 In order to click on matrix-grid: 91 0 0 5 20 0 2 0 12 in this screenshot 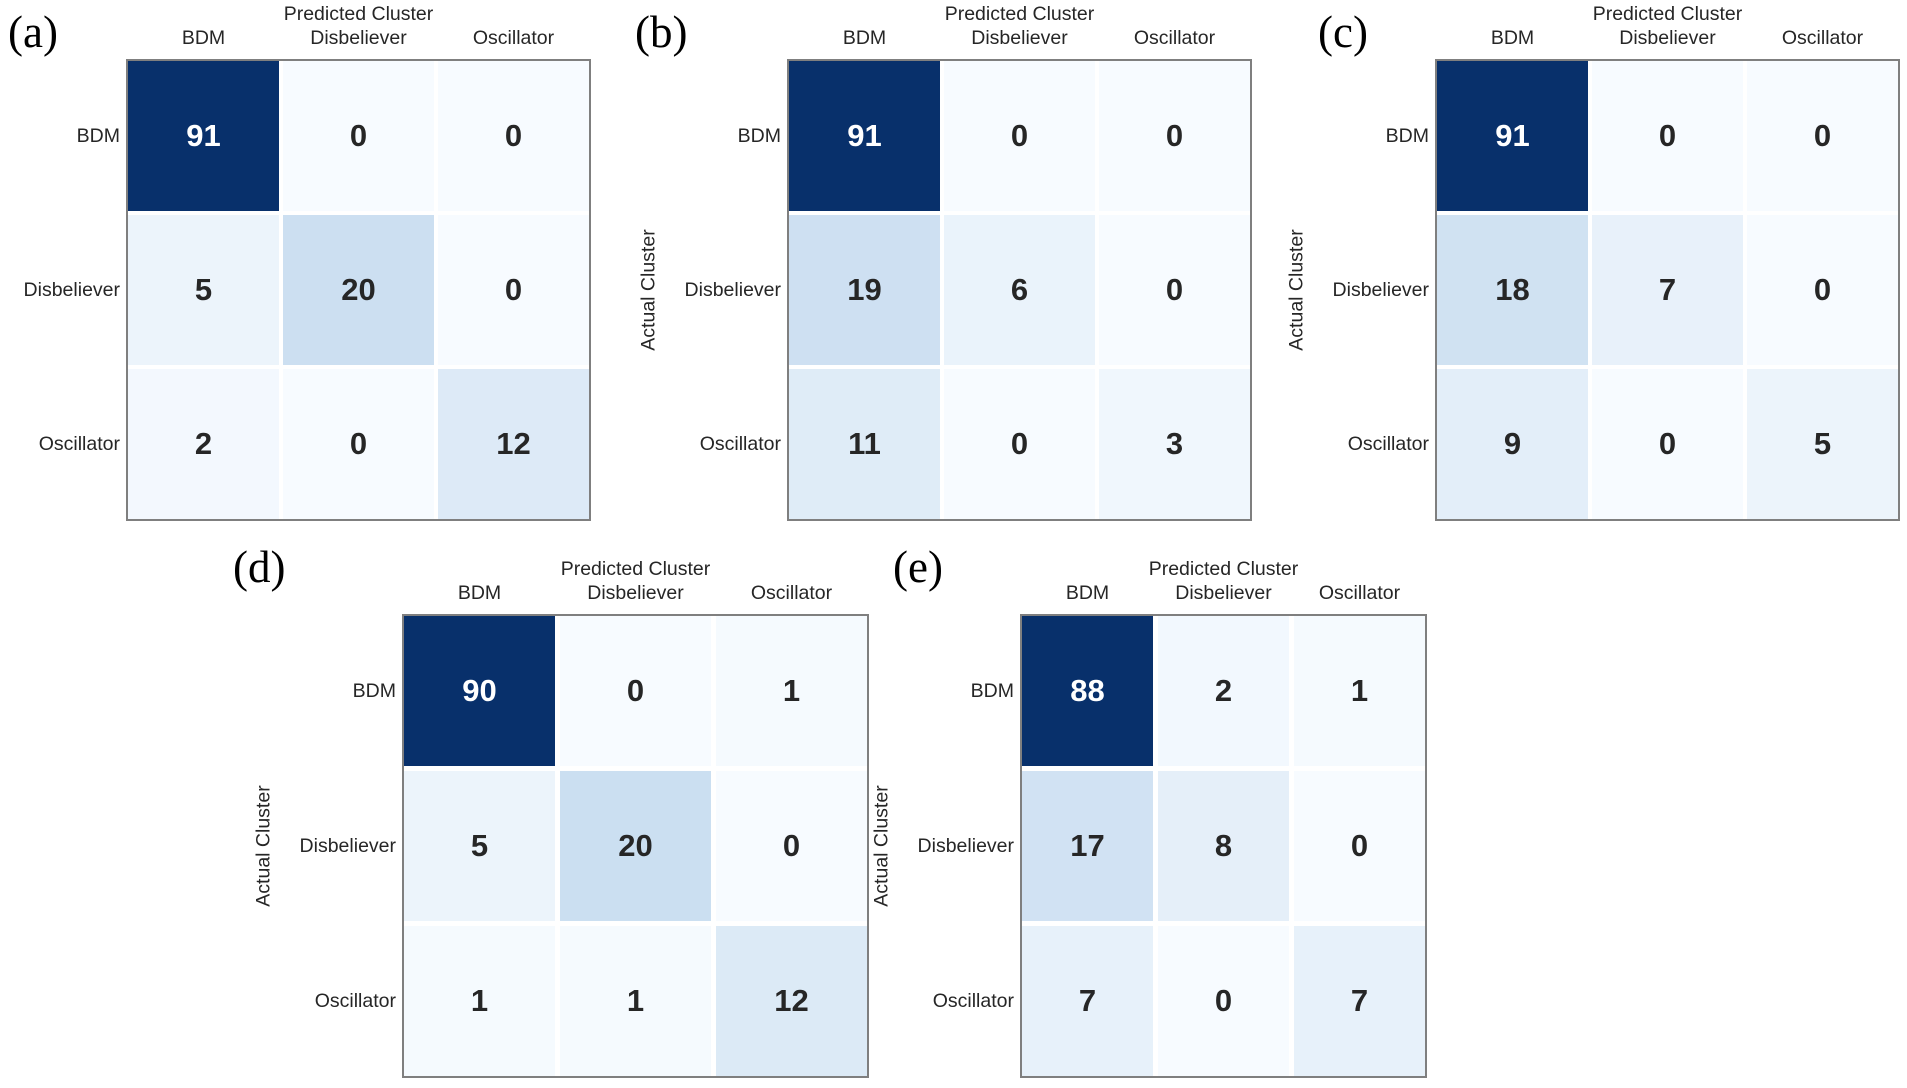, I will do `click(358, 290)`.